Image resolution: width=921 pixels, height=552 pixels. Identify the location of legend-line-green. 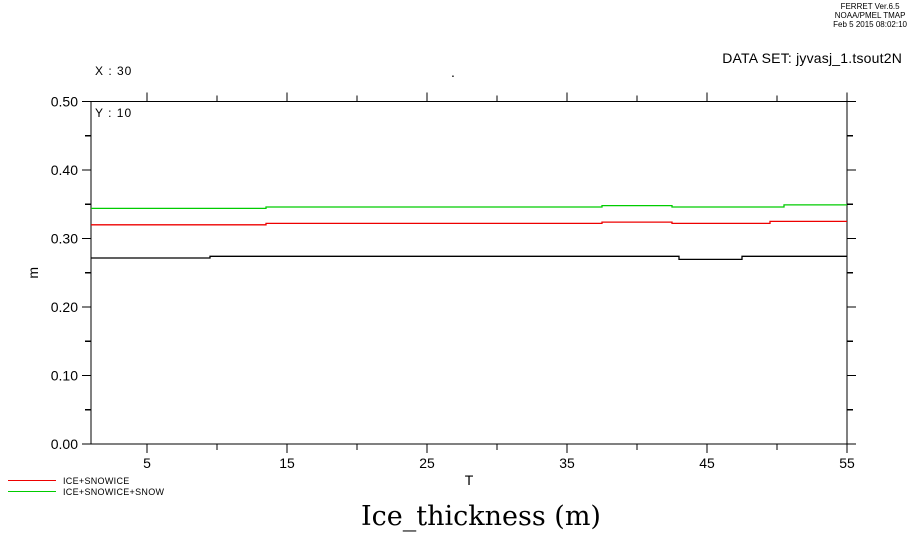
(32, 491).